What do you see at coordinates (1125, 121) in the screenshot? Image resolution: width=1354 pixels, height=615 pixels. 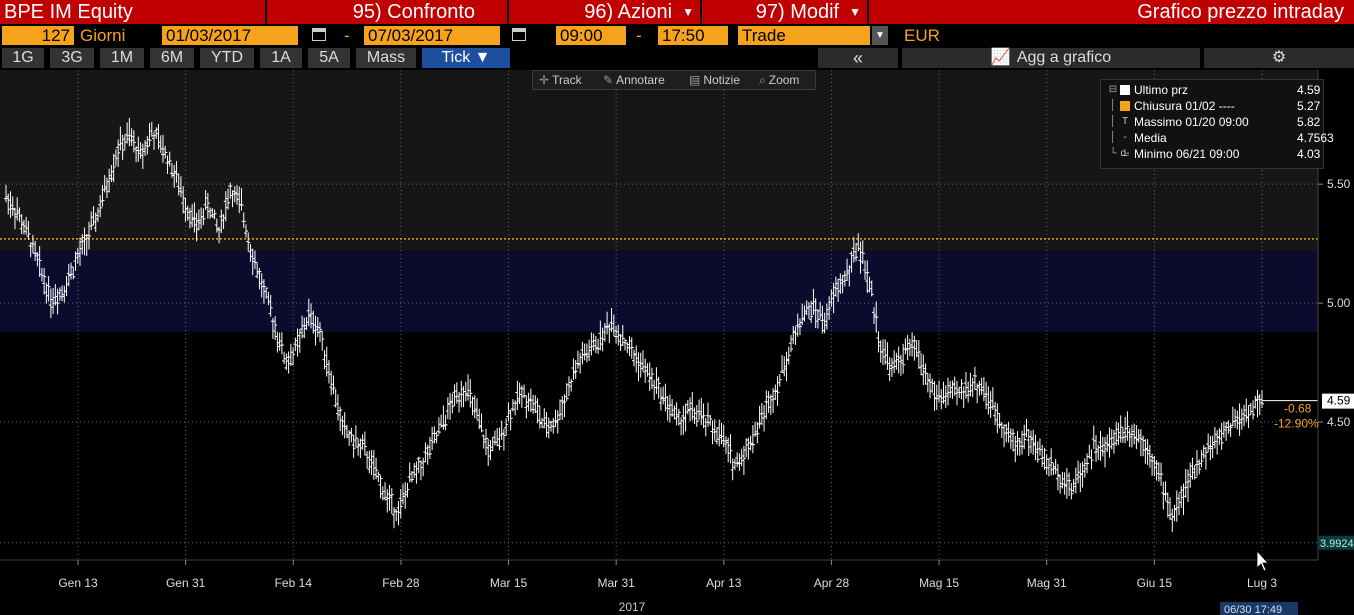 I see `high-marker-icon: T` at bounding box center [1125, 121].